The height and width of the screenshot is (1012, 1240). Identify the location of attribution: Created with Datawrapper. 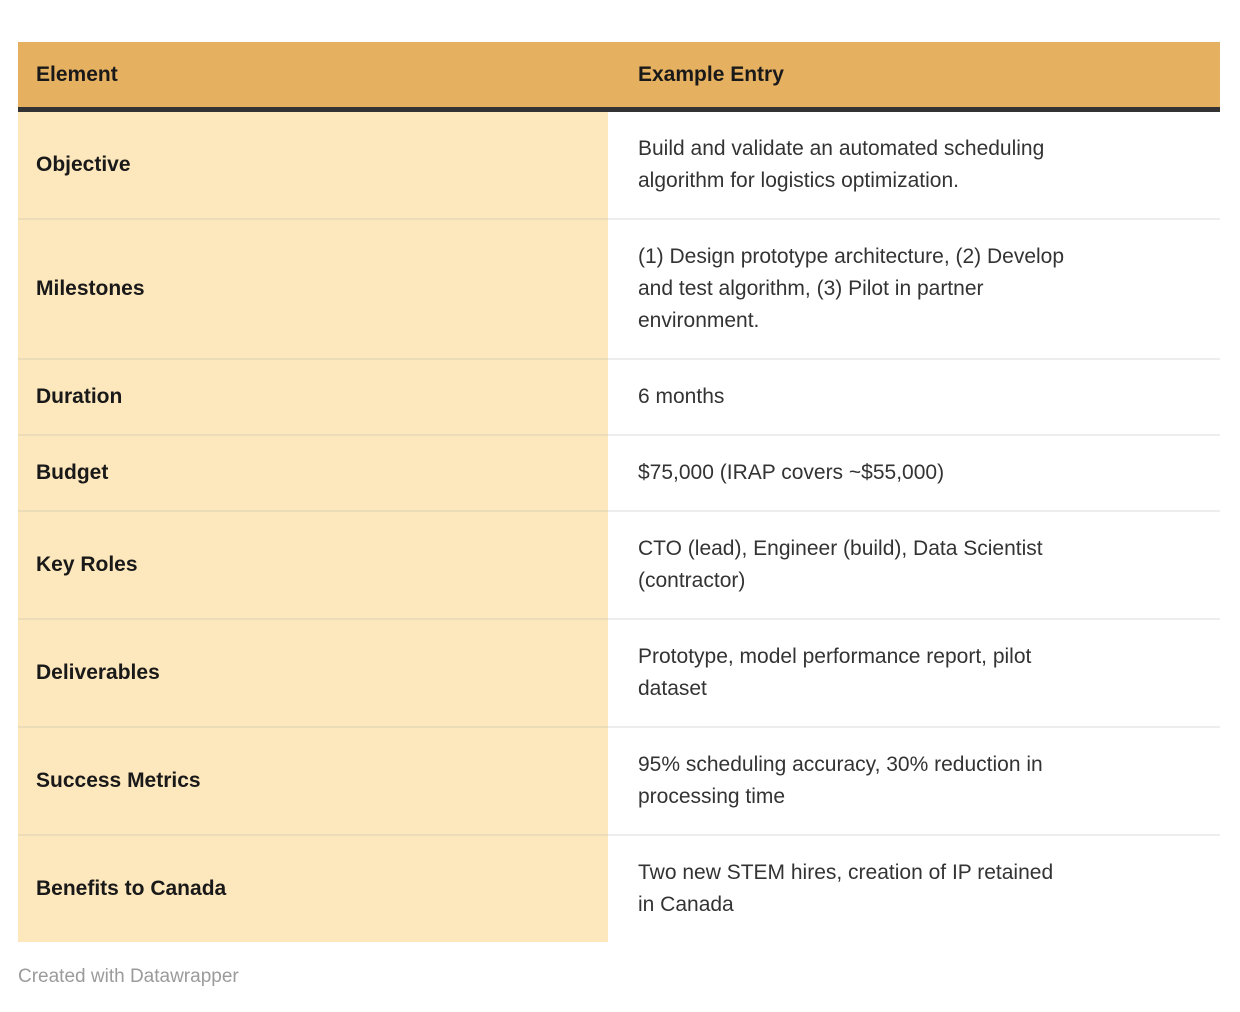
(128, 977).